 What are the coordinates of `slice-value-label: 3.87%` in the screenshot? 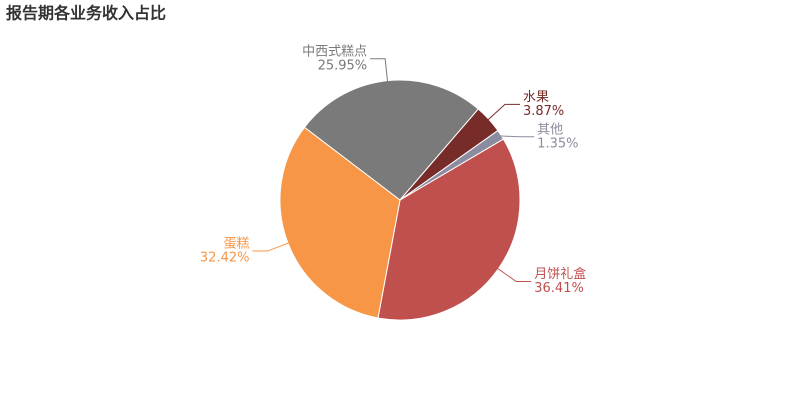 It's located at (543, 111).